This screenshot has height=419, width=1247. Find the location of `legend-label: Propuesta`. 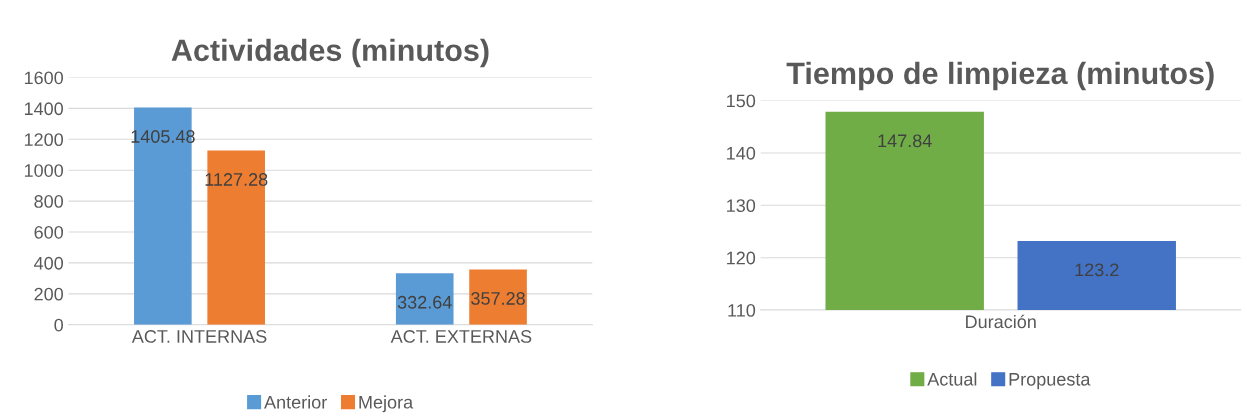

legend-label: Propuesta is located at coordinates (1050, 381).